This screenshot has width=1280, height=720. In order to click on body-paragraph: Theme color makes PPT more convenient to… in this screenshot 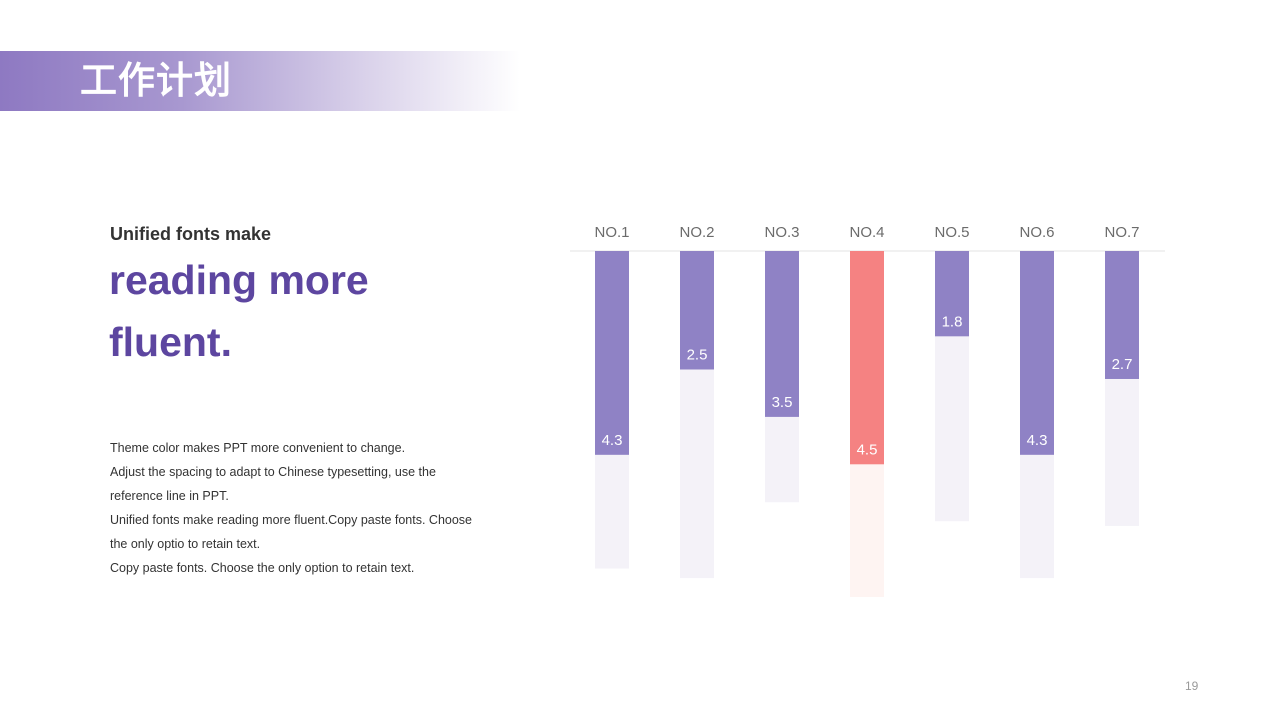, I will do `click(310, 508)`.